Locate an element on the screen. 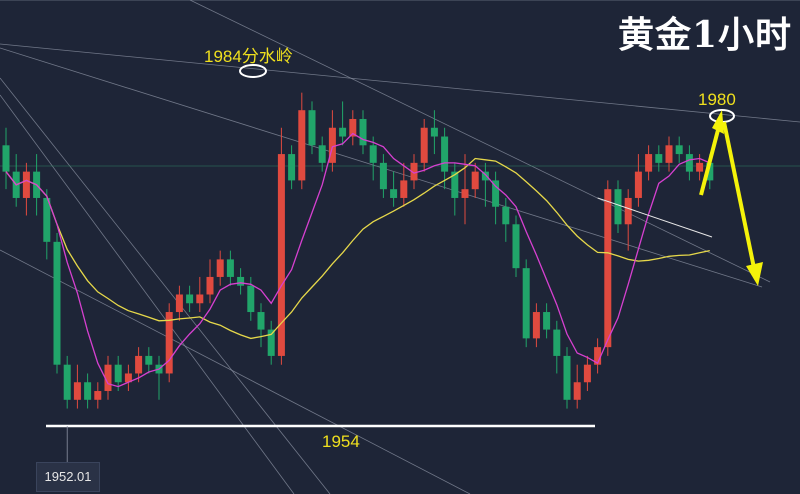 This screenshot has height=494, width=800. chart-title: 黄金1小时 is located at coordinates (704, 35).